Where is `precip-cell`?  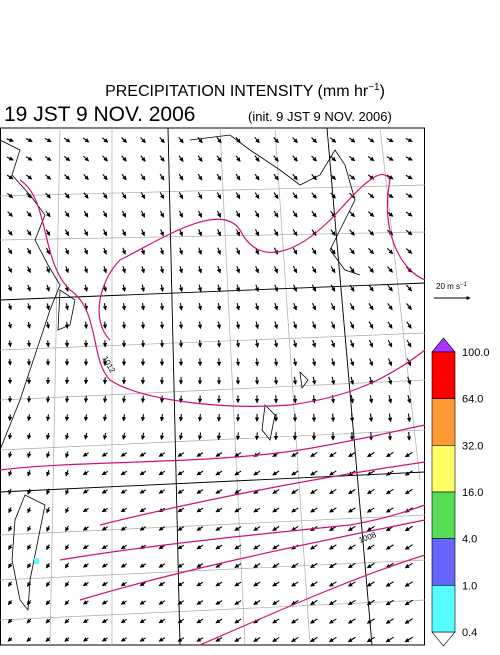
precip-cell is located at coordinates (36, 561).